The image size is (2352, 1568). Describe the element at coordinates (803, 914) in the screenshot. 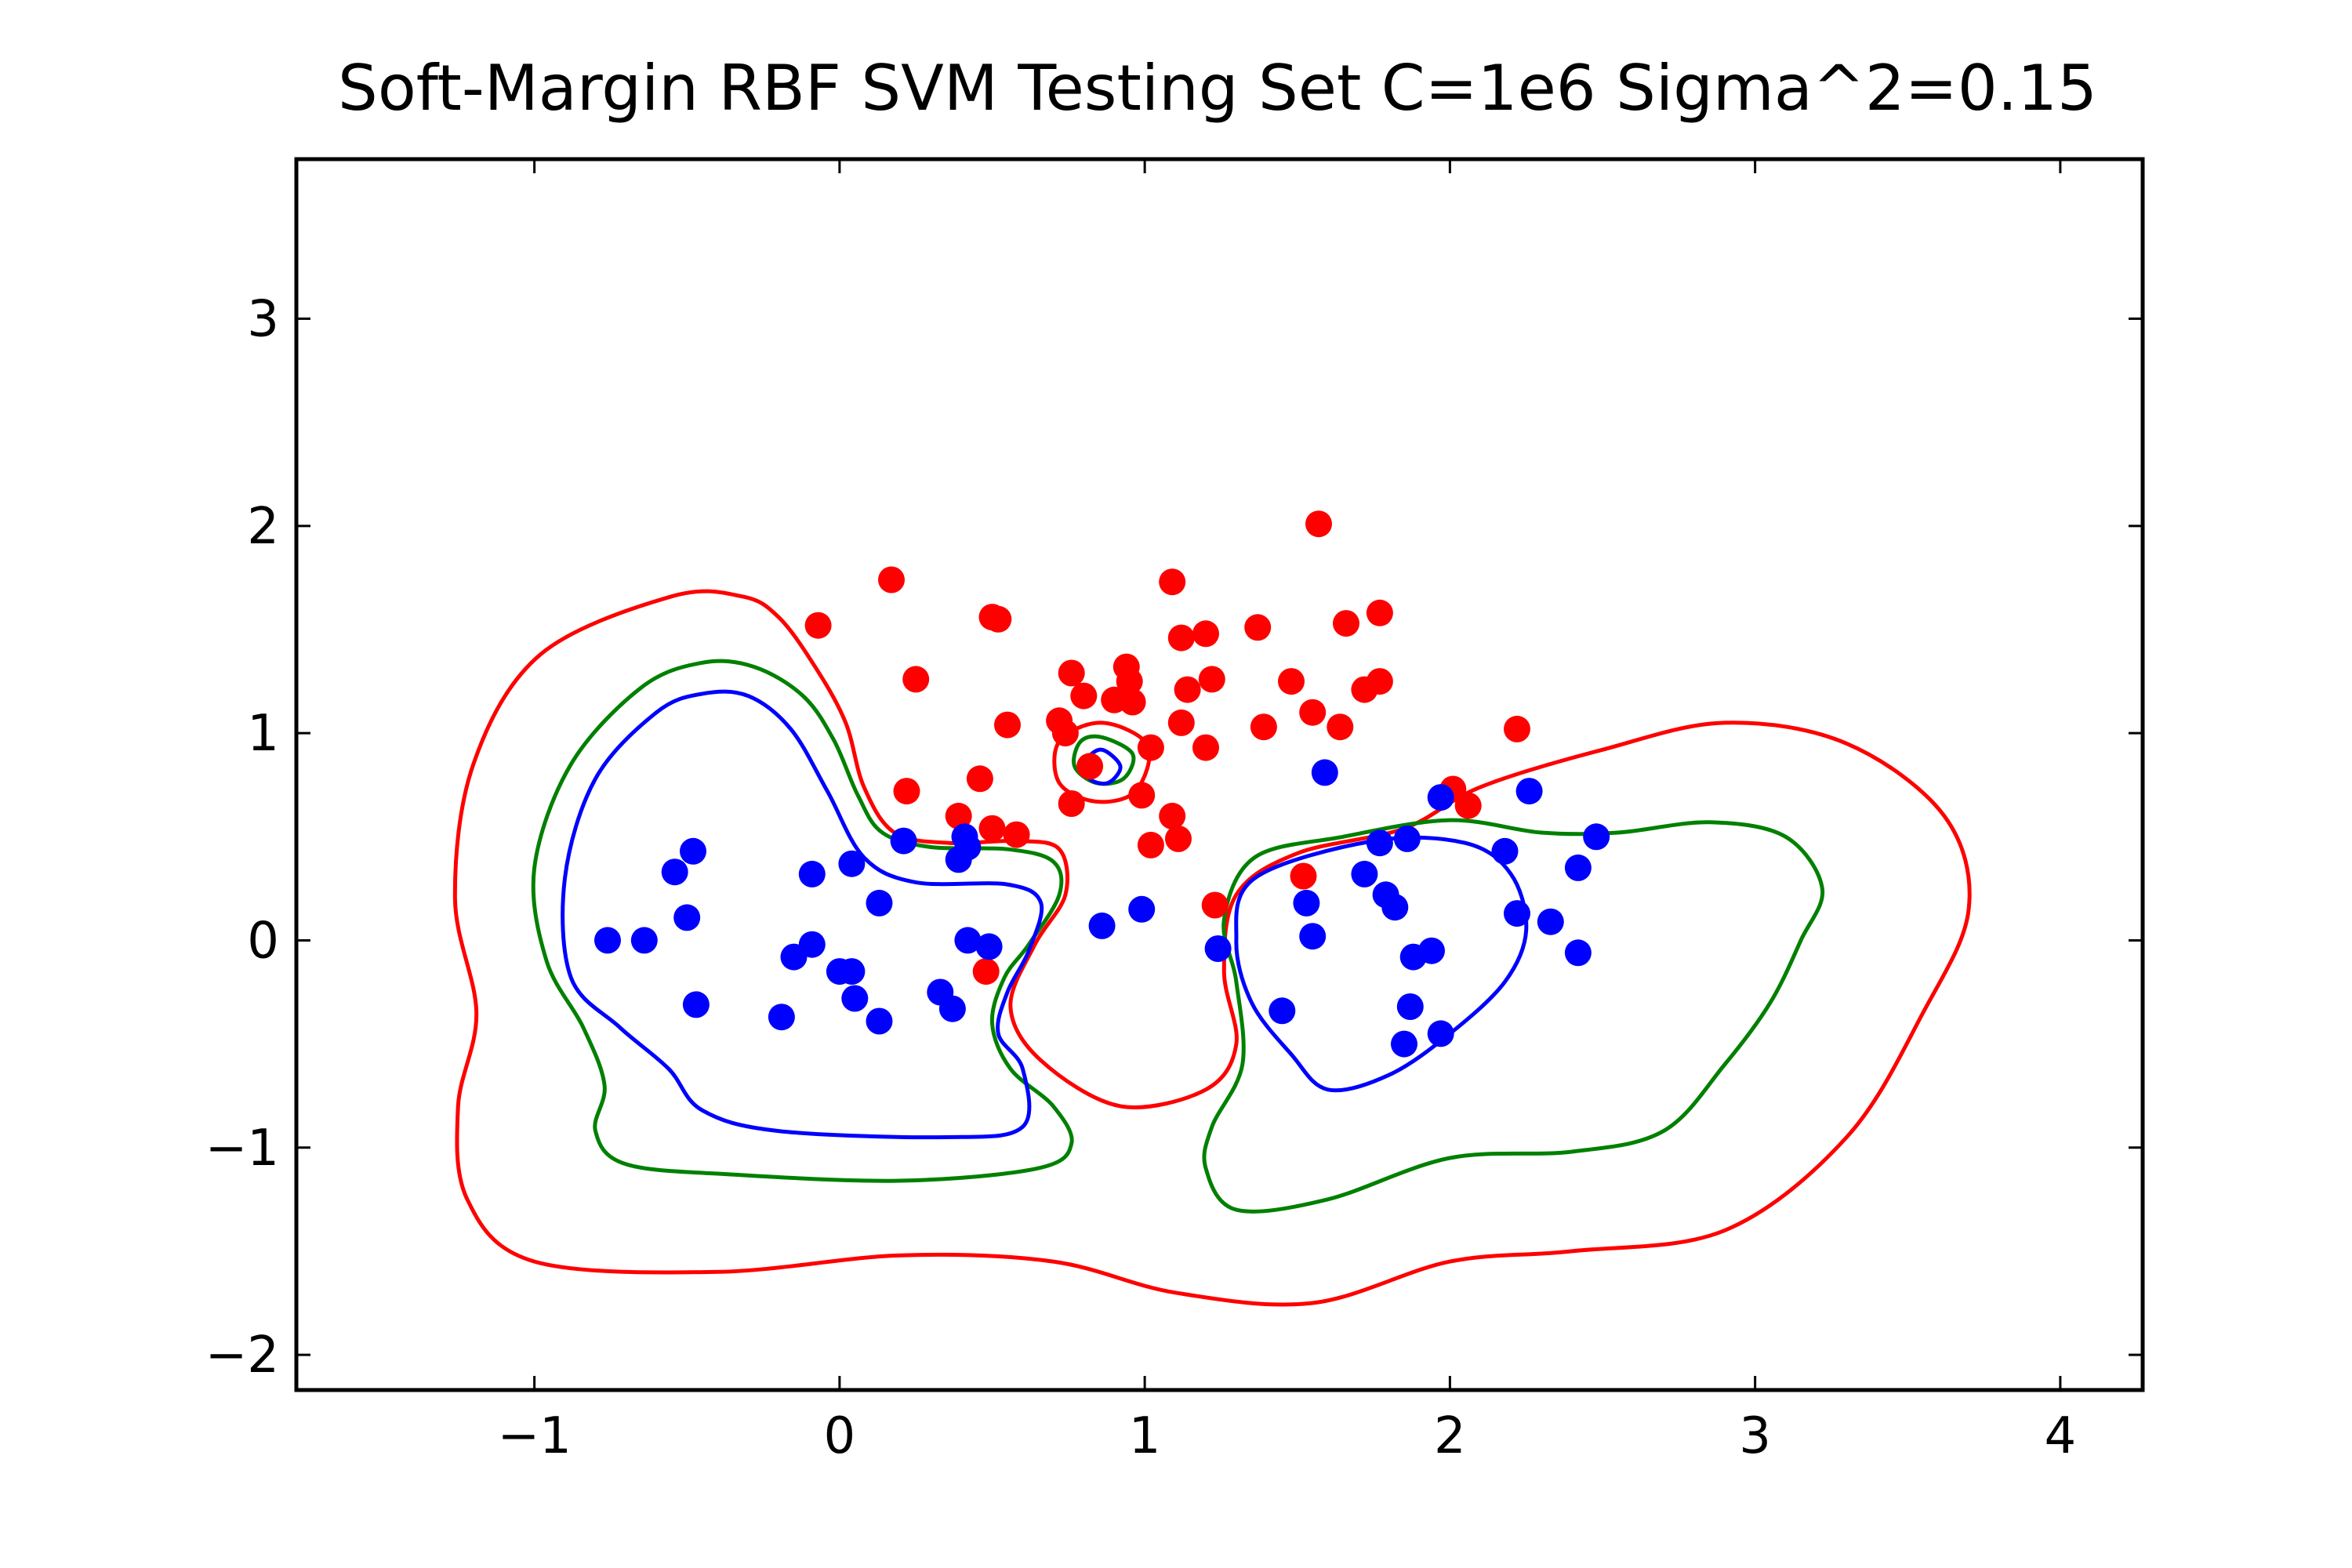

I see `margin-contour-negative` at that location.